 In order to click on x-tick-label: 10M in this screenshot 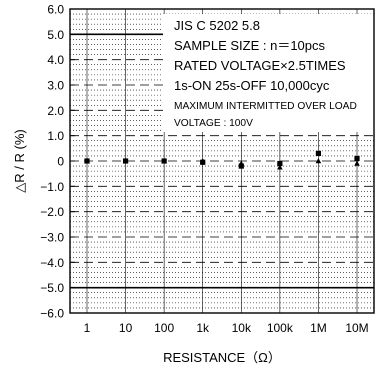, I will do `click(356, 328)`.